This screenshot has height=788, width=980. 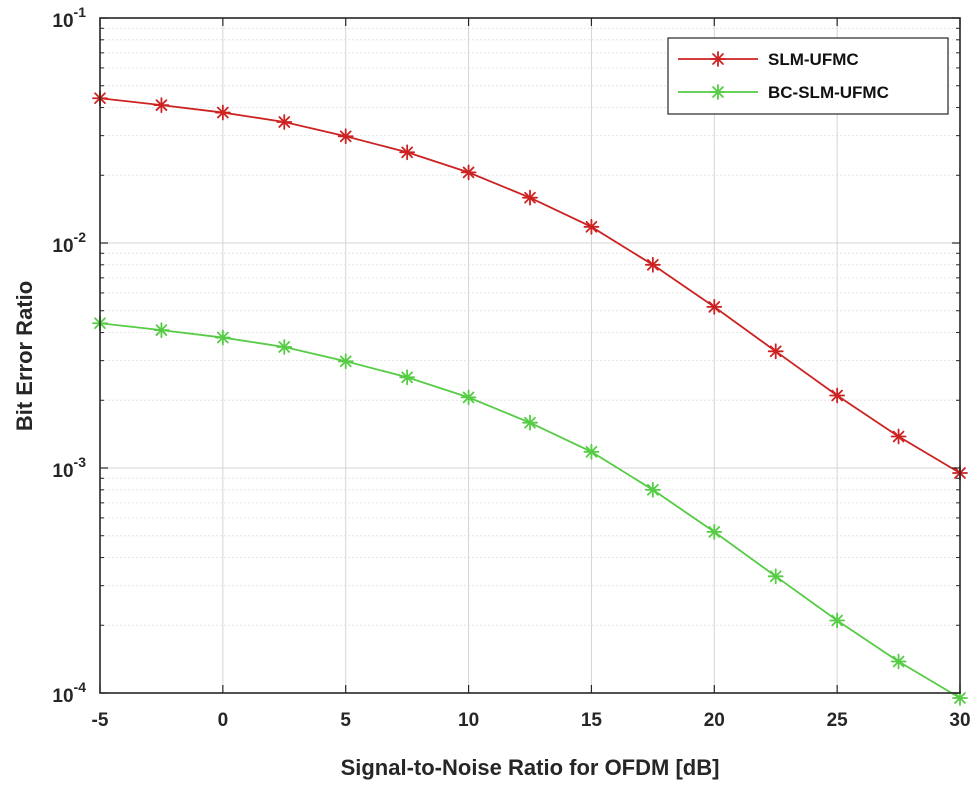 What do you see at coordinates (828, 92) in the screenshot?
I see `legend-label-bc-slm-ufmc: BC-SLM-UFMC` at bounding box center [828, 92].